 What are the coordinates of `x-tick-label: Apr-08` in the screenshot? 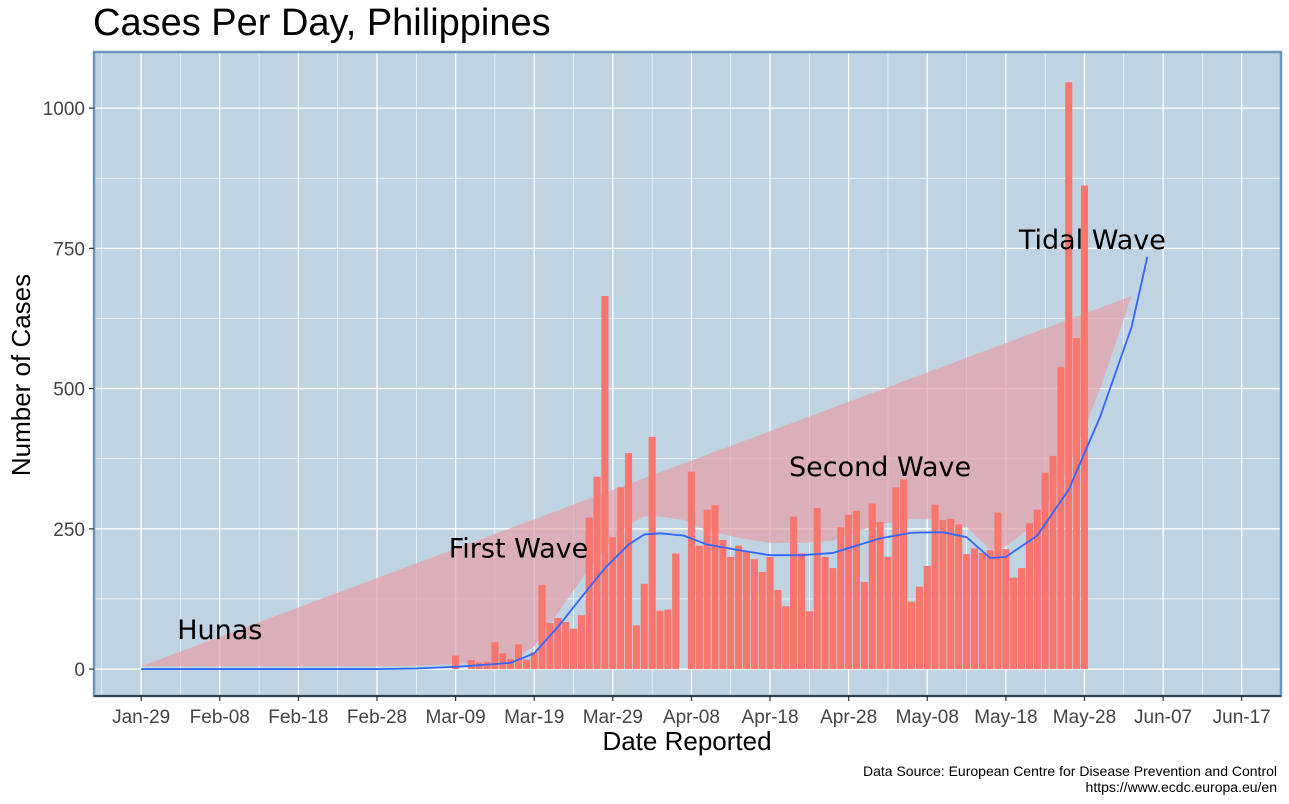 It's located at (691, 717).